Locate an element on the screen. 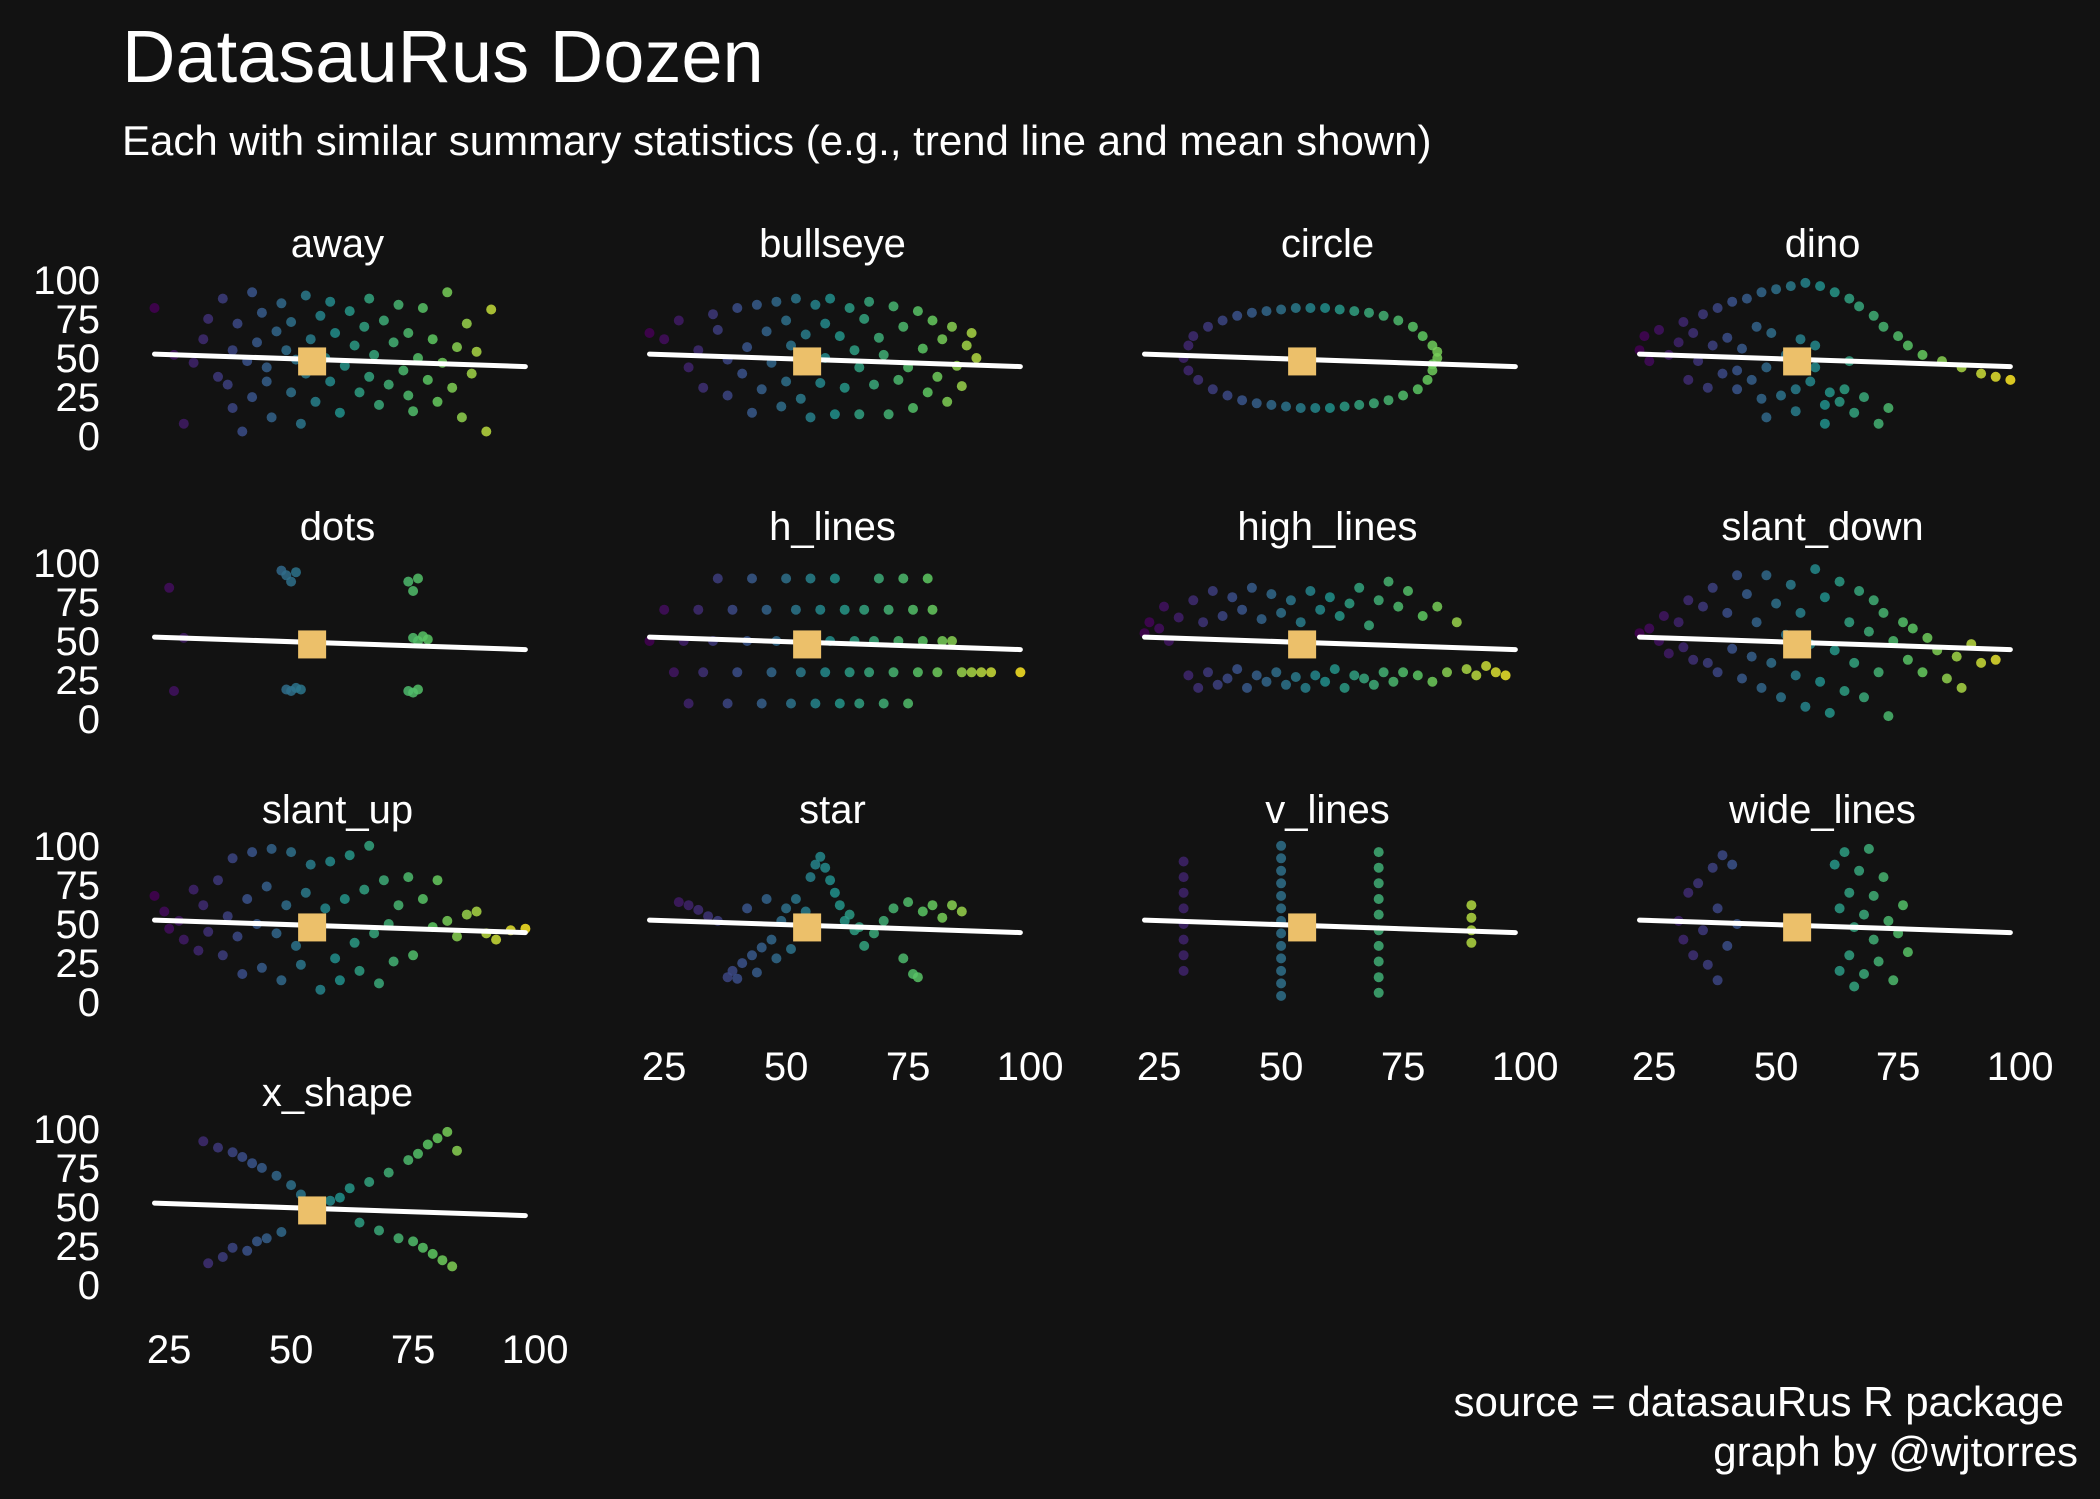  mean-marker is located at coordinates (1302, 644).